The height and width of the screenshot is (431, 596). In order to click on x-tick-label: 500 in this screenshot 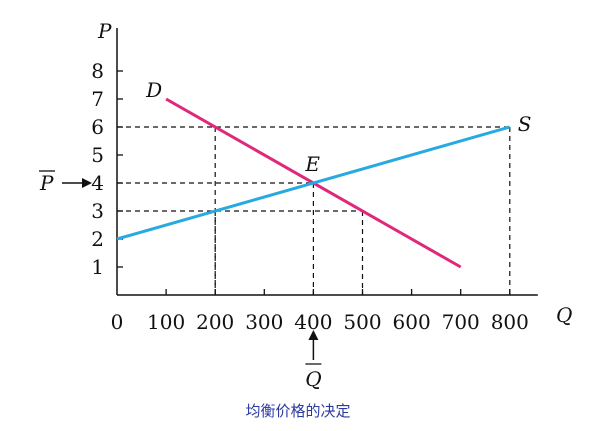, I will do `click(362, 322)`.